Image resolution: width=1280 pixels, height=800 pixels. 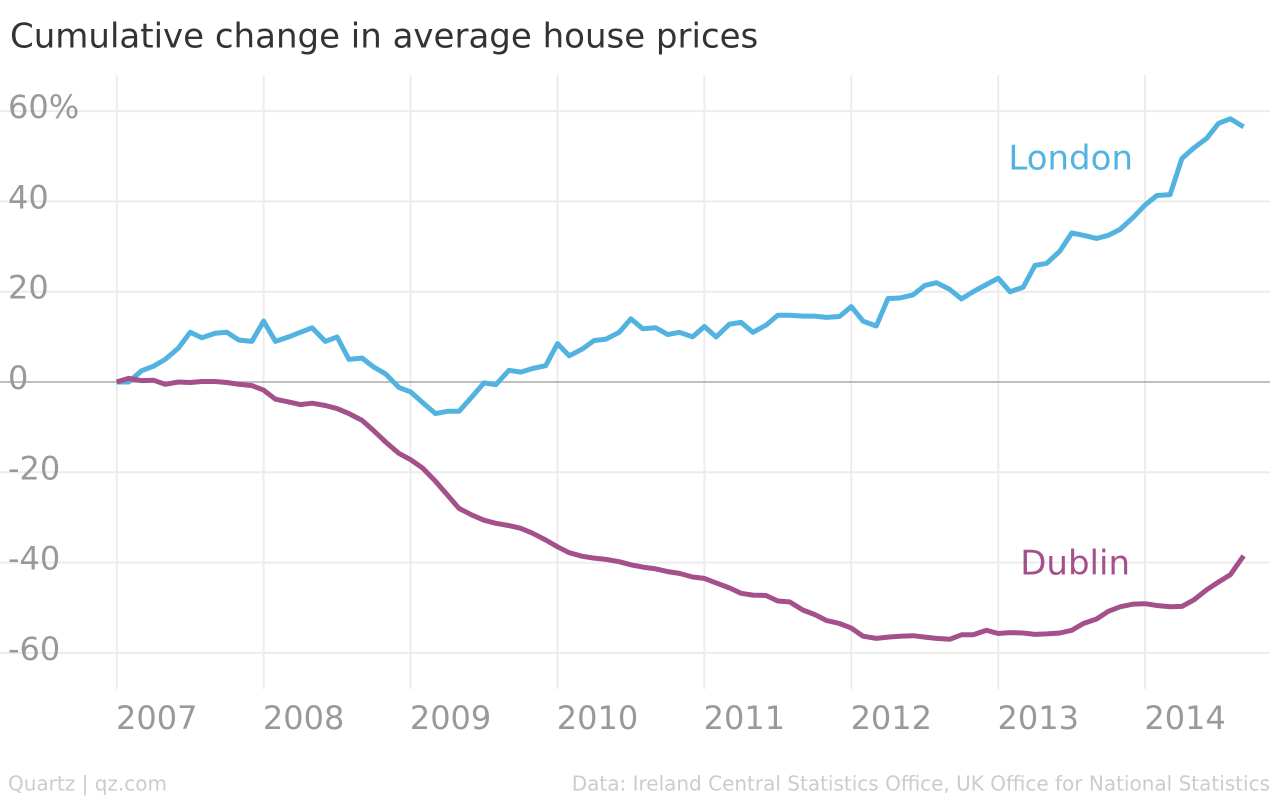 I want to click on x-tick-label: 2013, so click(x=1037, y=718).